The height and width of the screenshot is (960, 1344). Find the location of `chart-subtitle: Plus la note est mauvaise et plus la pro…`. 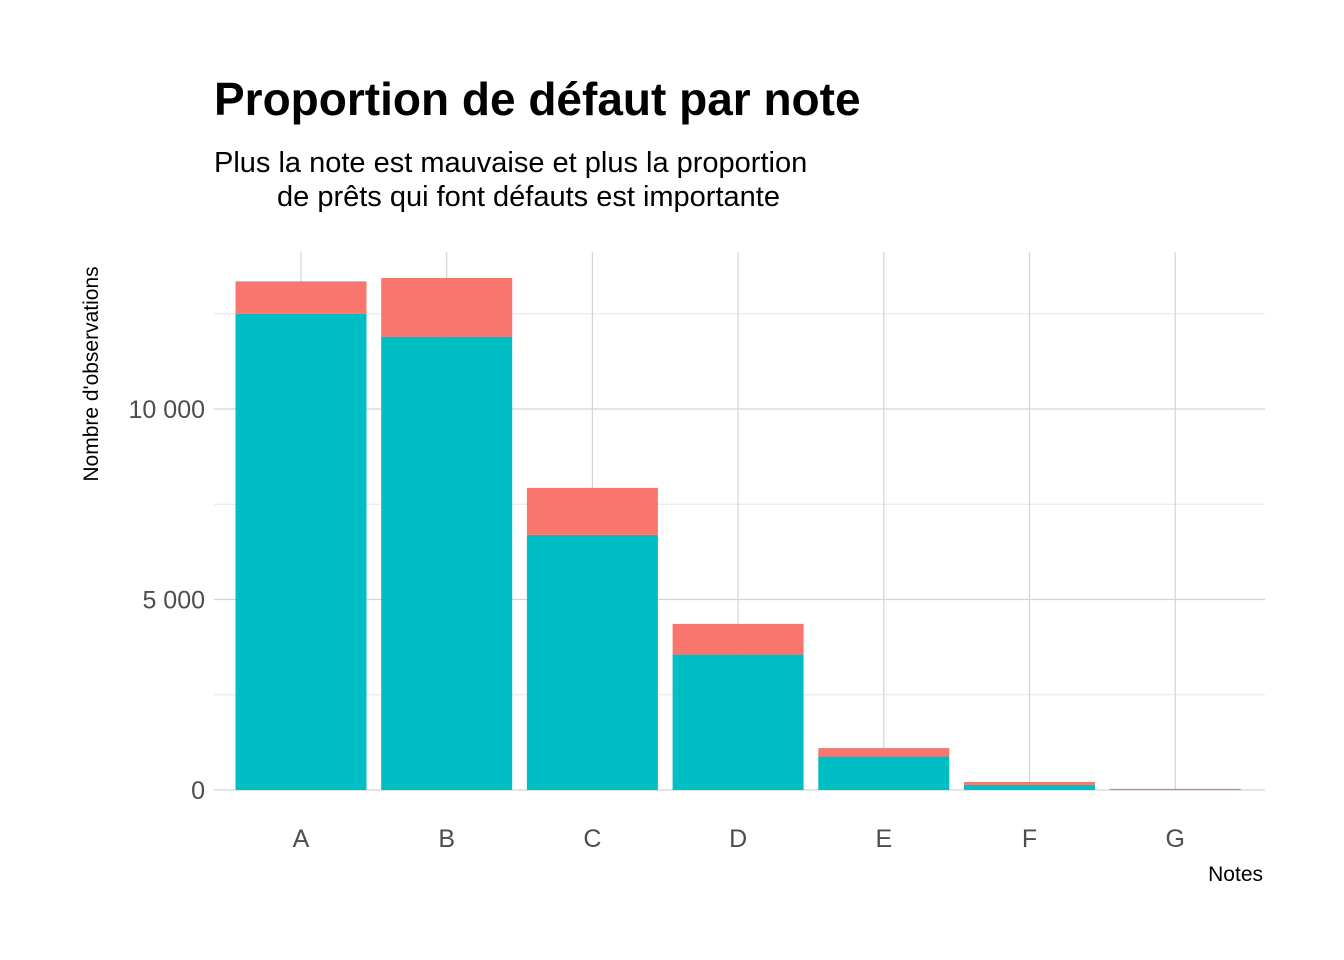

chart-subtitle: Plus la note est mauvaise et plus la pro… is located at coordinates (564, 180).